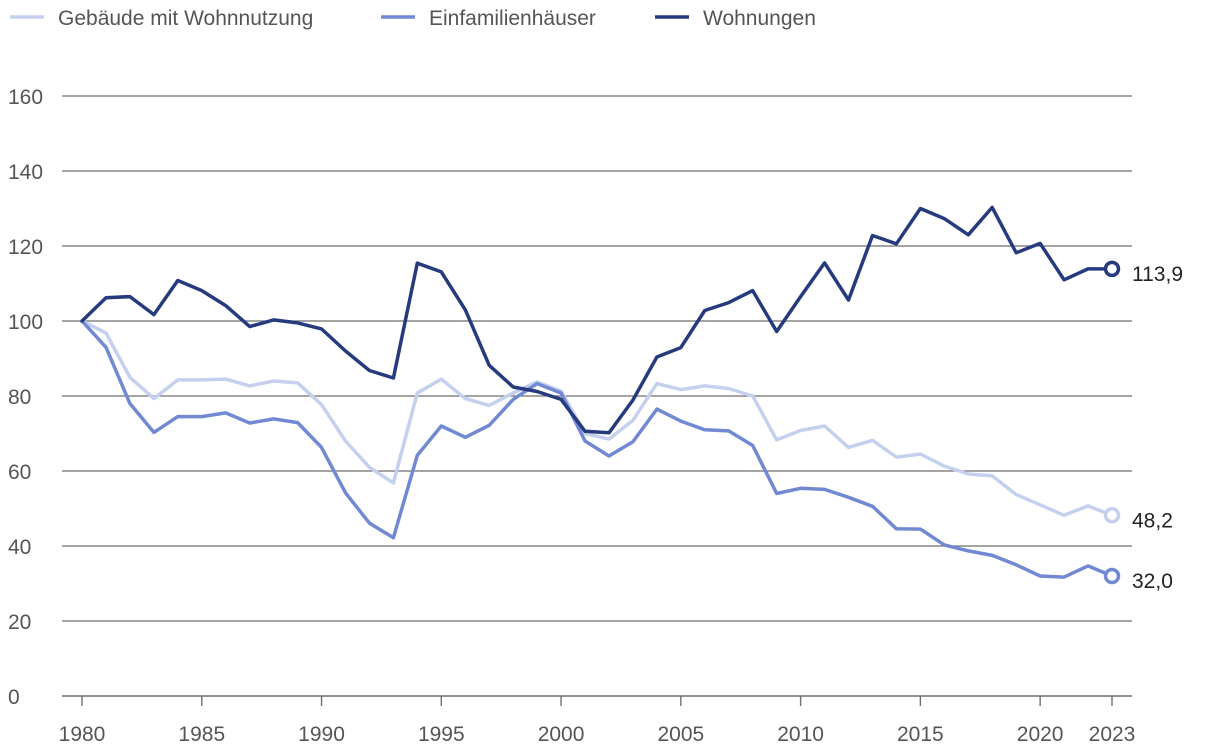 The width and height of the screenshot is (1220, 756). What do you see at coordinates (25, 322) in the screenshot?
I see `y-tick-label-100: 100` at bounding box center [25, 322].